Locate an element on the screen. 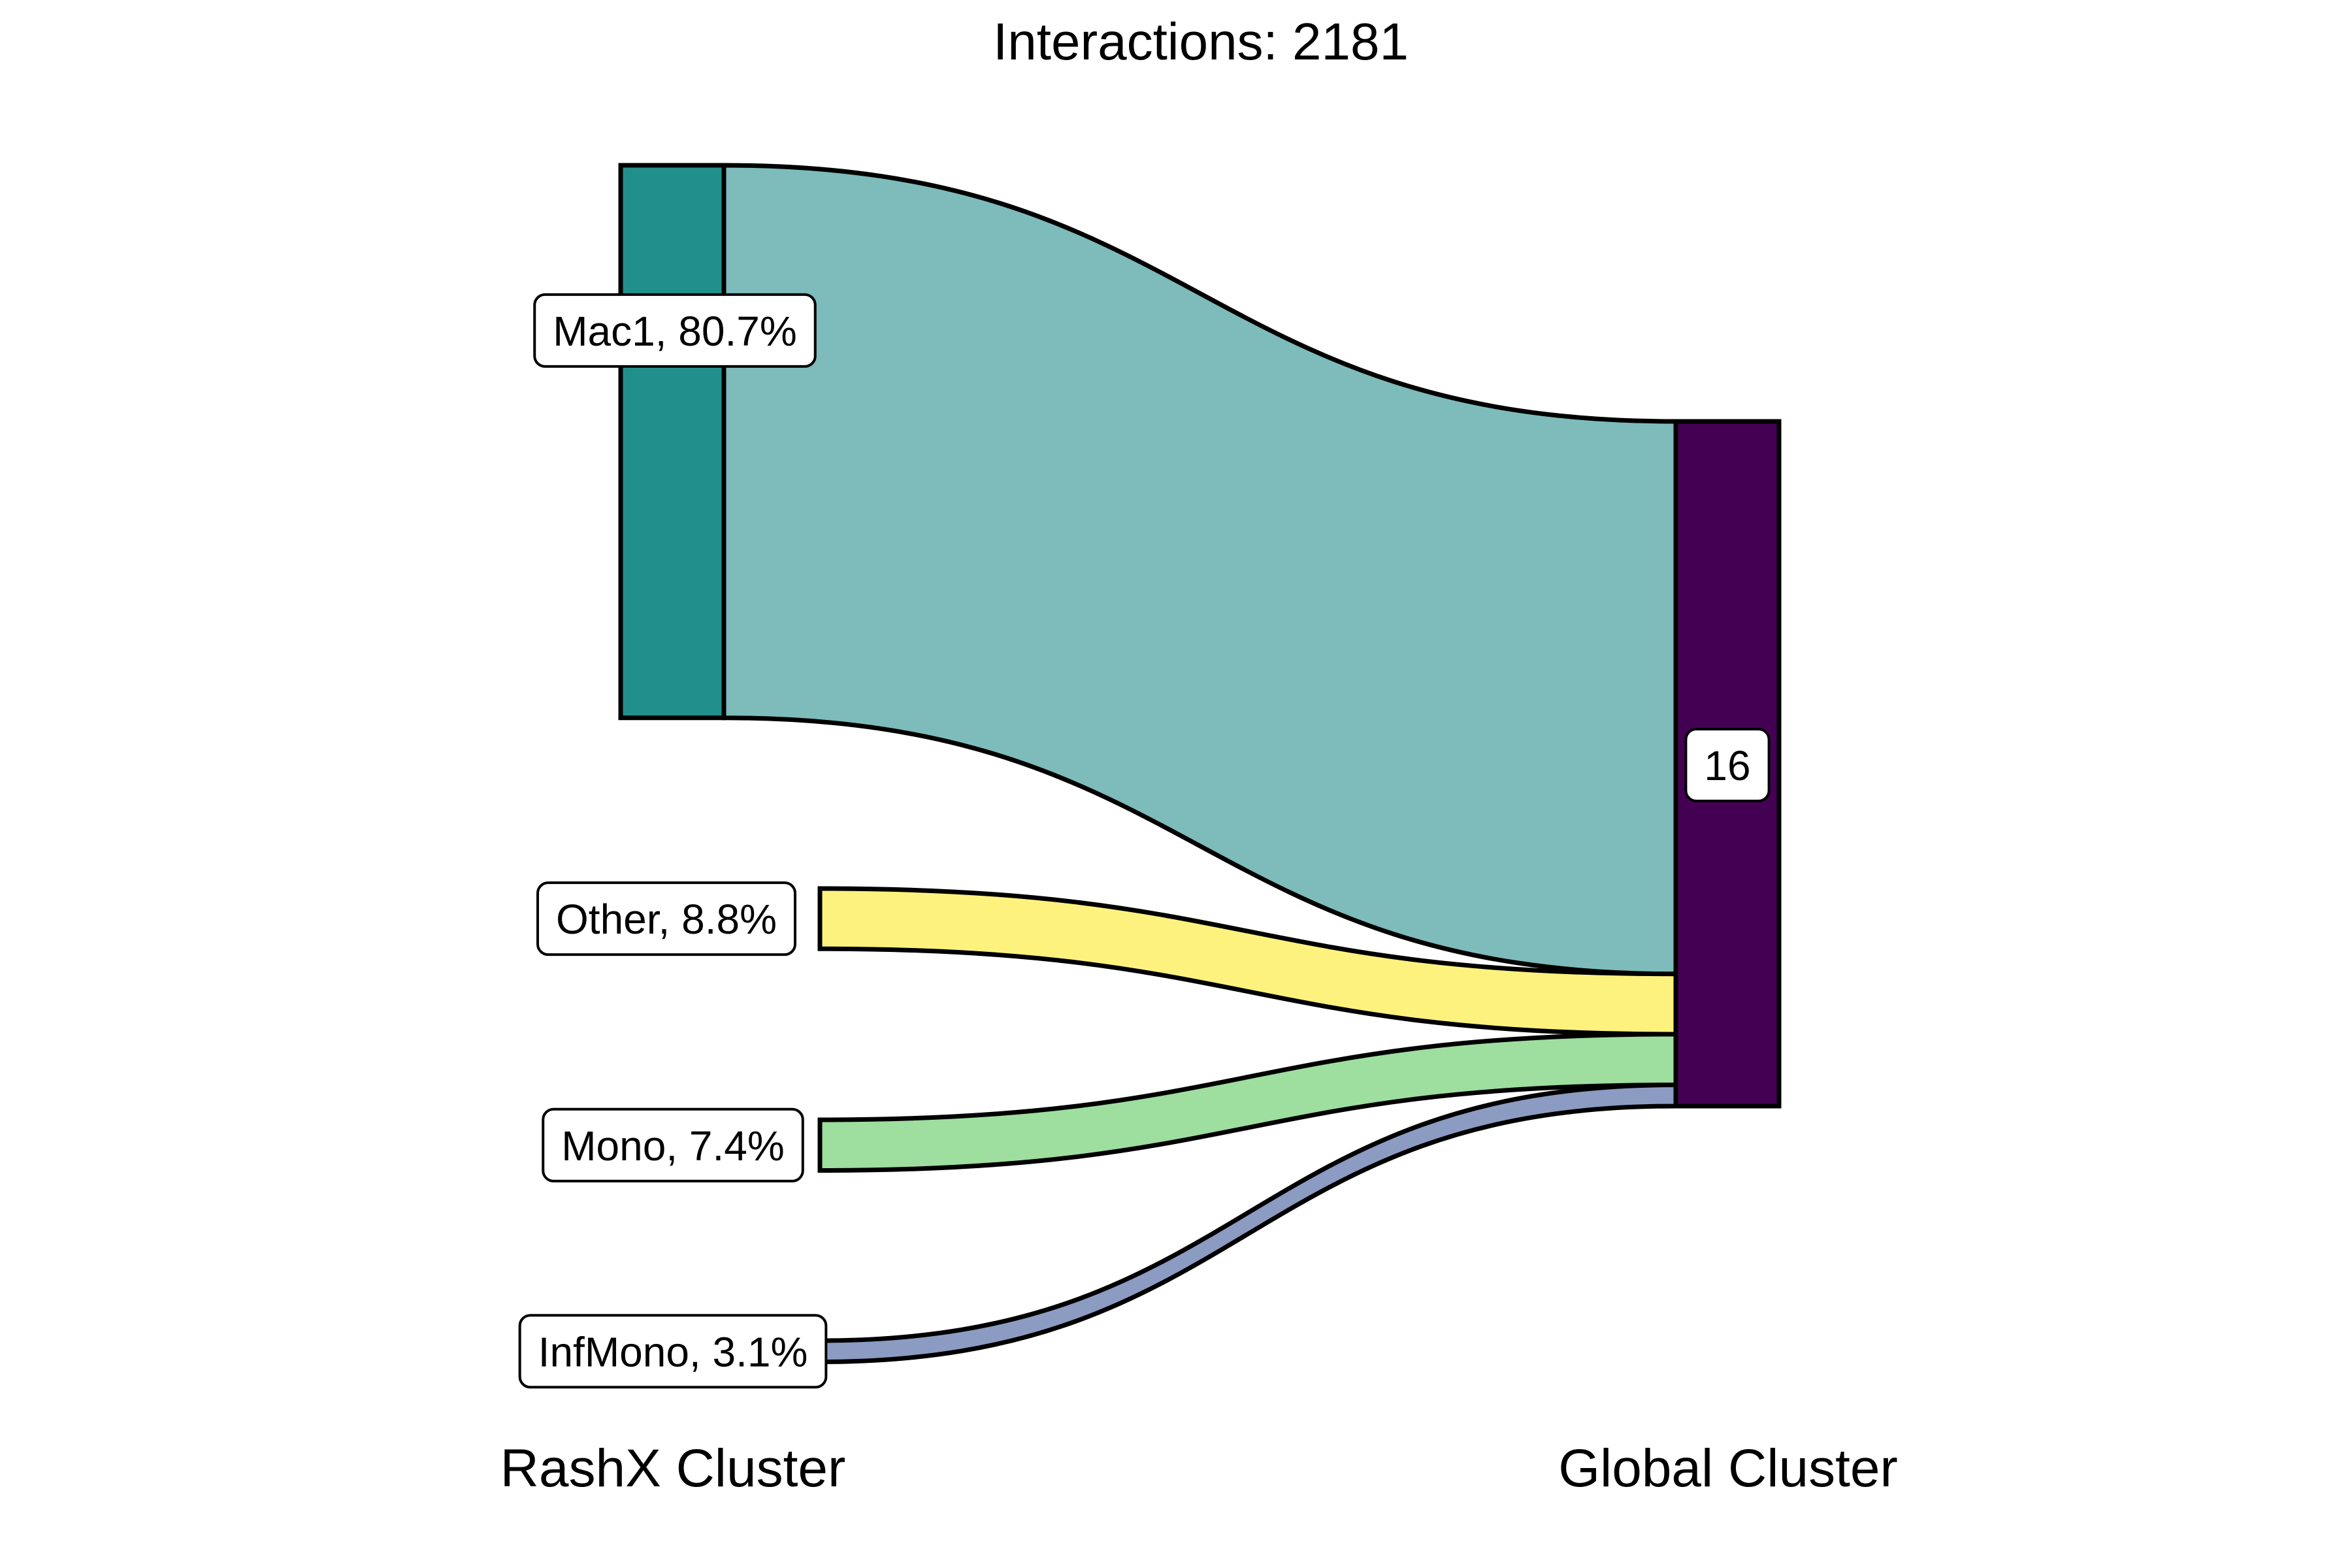 The width and height of the screenshot is (2352, 1568). label-infmono: InfMono, 3.1% is located at coordinates (673, 1351).